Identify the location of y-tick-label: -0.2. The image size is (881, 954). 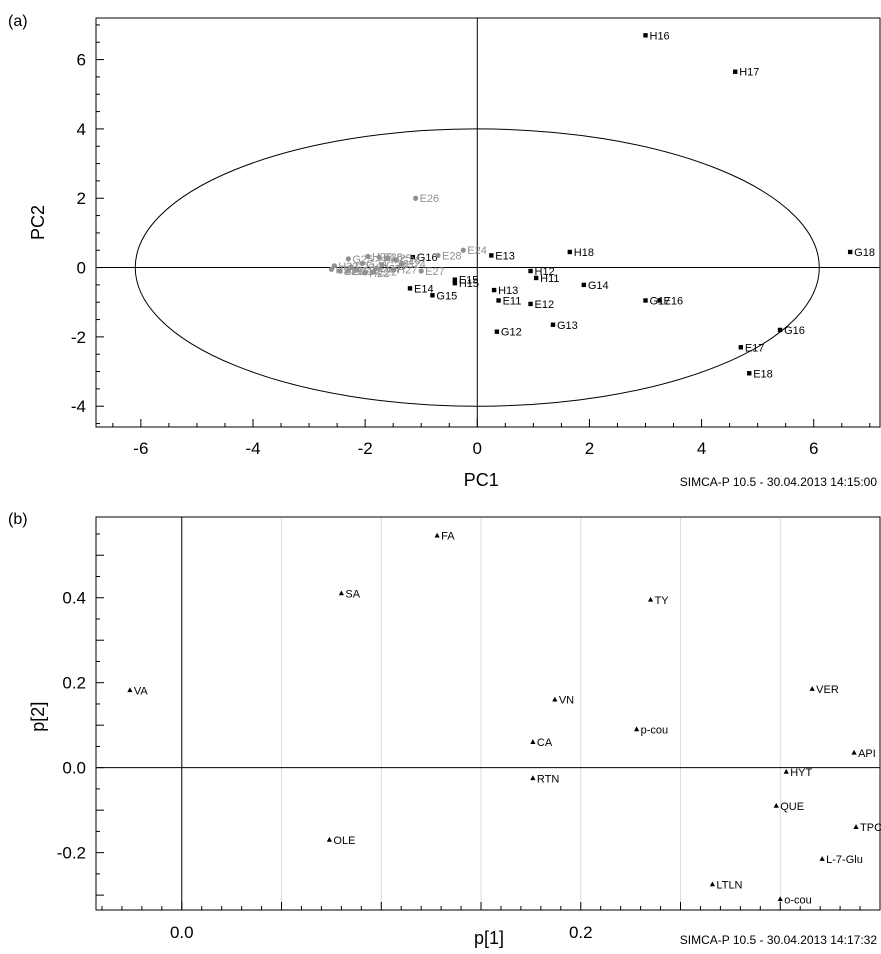
(71, 853).